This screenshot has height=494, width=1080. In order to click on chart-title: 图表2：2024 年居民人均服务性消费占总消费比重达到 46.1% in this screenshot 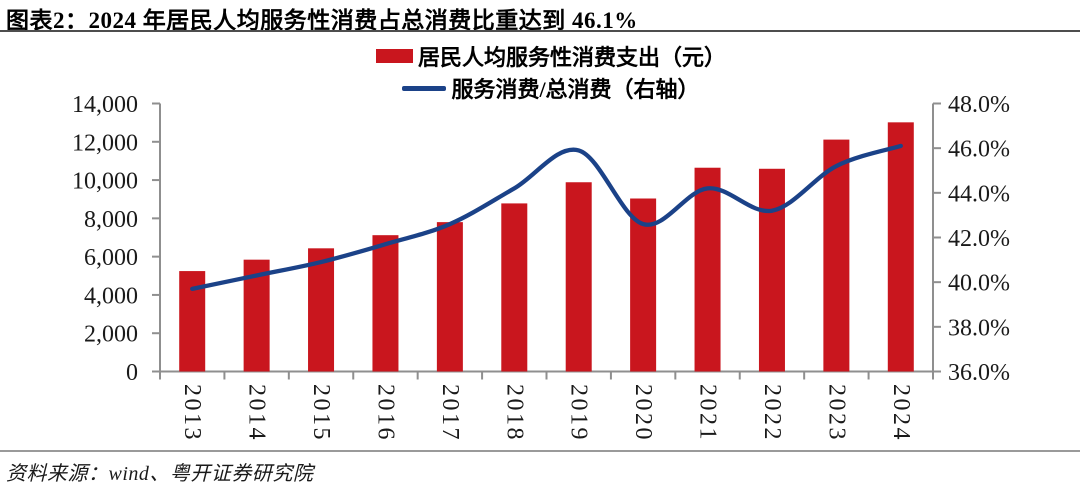, I will do `click(322, 20)`.